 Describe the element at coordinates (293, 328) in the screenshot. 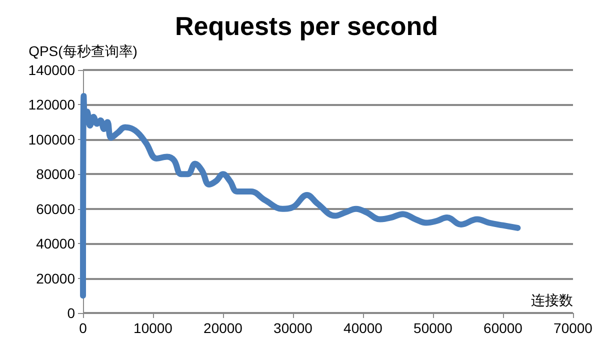

I see `x-tick-label: 30000` at that location.